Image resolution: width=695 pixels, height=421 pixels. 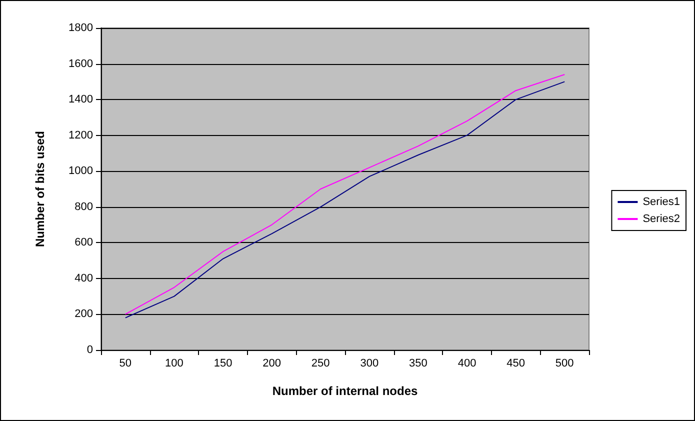 I want to click on x-axis-title: Number of internal nodes, so click(x=345, y=391).